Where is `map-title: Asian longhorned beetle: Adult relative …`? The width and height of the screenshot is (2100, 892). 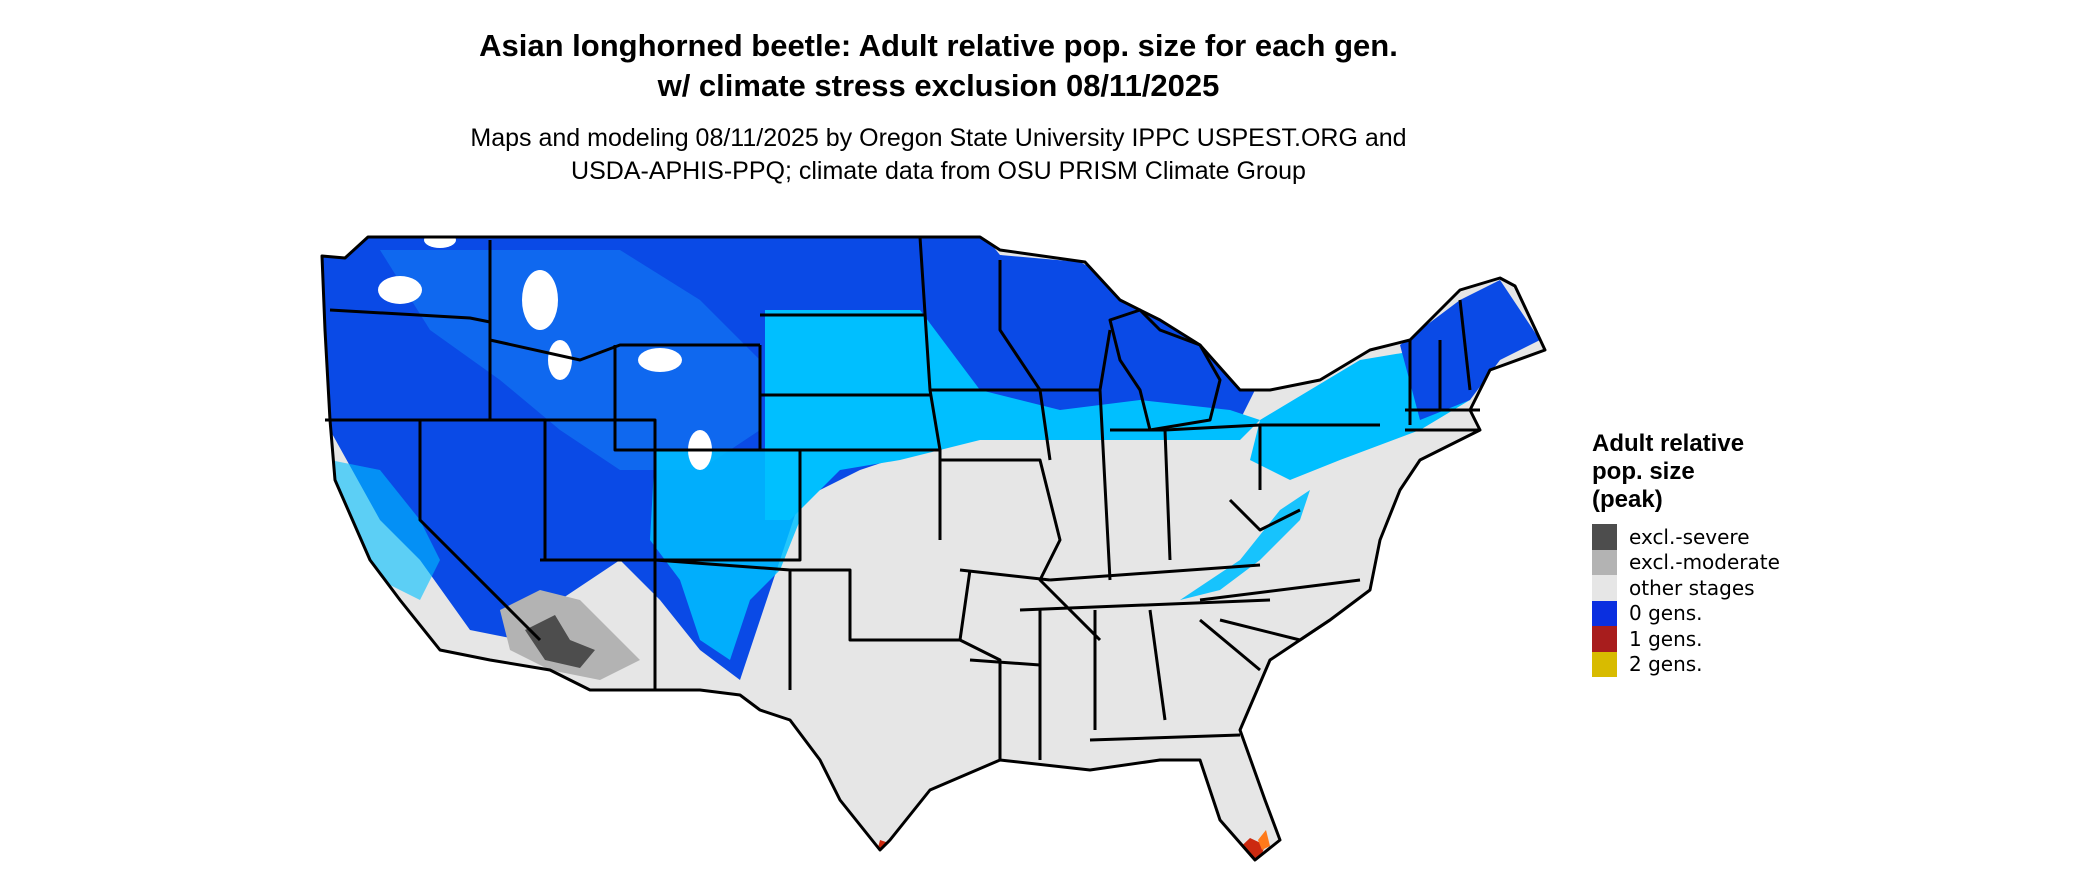 map-title: Asian longhorned beetle: Adult relative … is located at coordinates (938, 66).